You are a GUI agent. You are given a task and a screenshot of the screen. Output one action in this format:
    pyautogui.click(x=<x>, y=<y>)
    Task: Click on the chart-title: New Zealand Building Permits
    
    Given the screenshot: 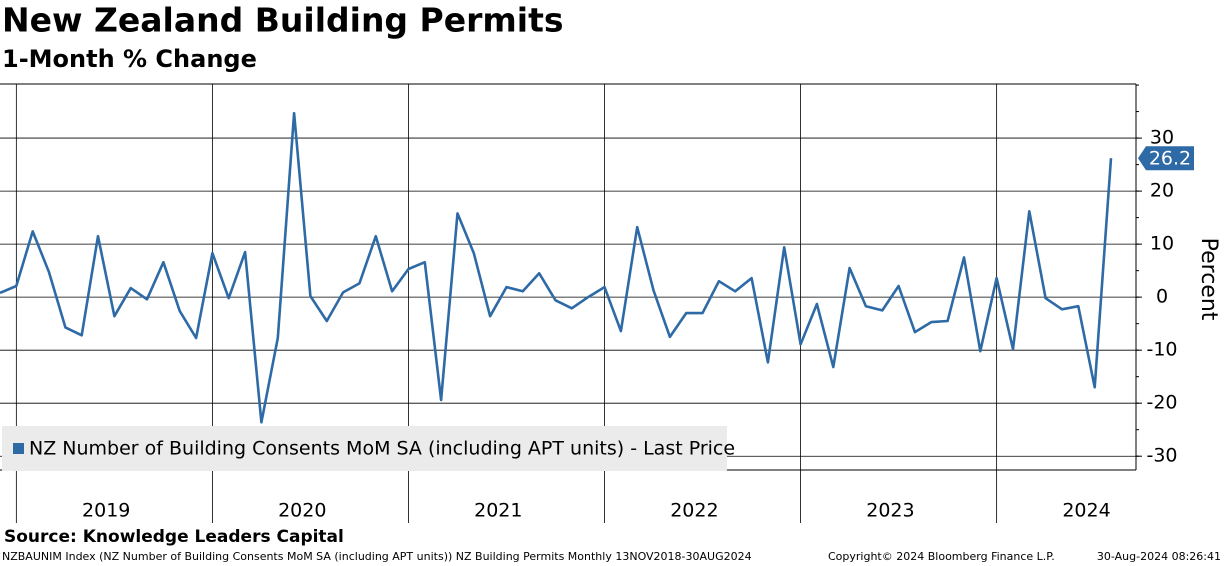 What is the action you would take?
    pyautogui.click(x=283, y=20)
    